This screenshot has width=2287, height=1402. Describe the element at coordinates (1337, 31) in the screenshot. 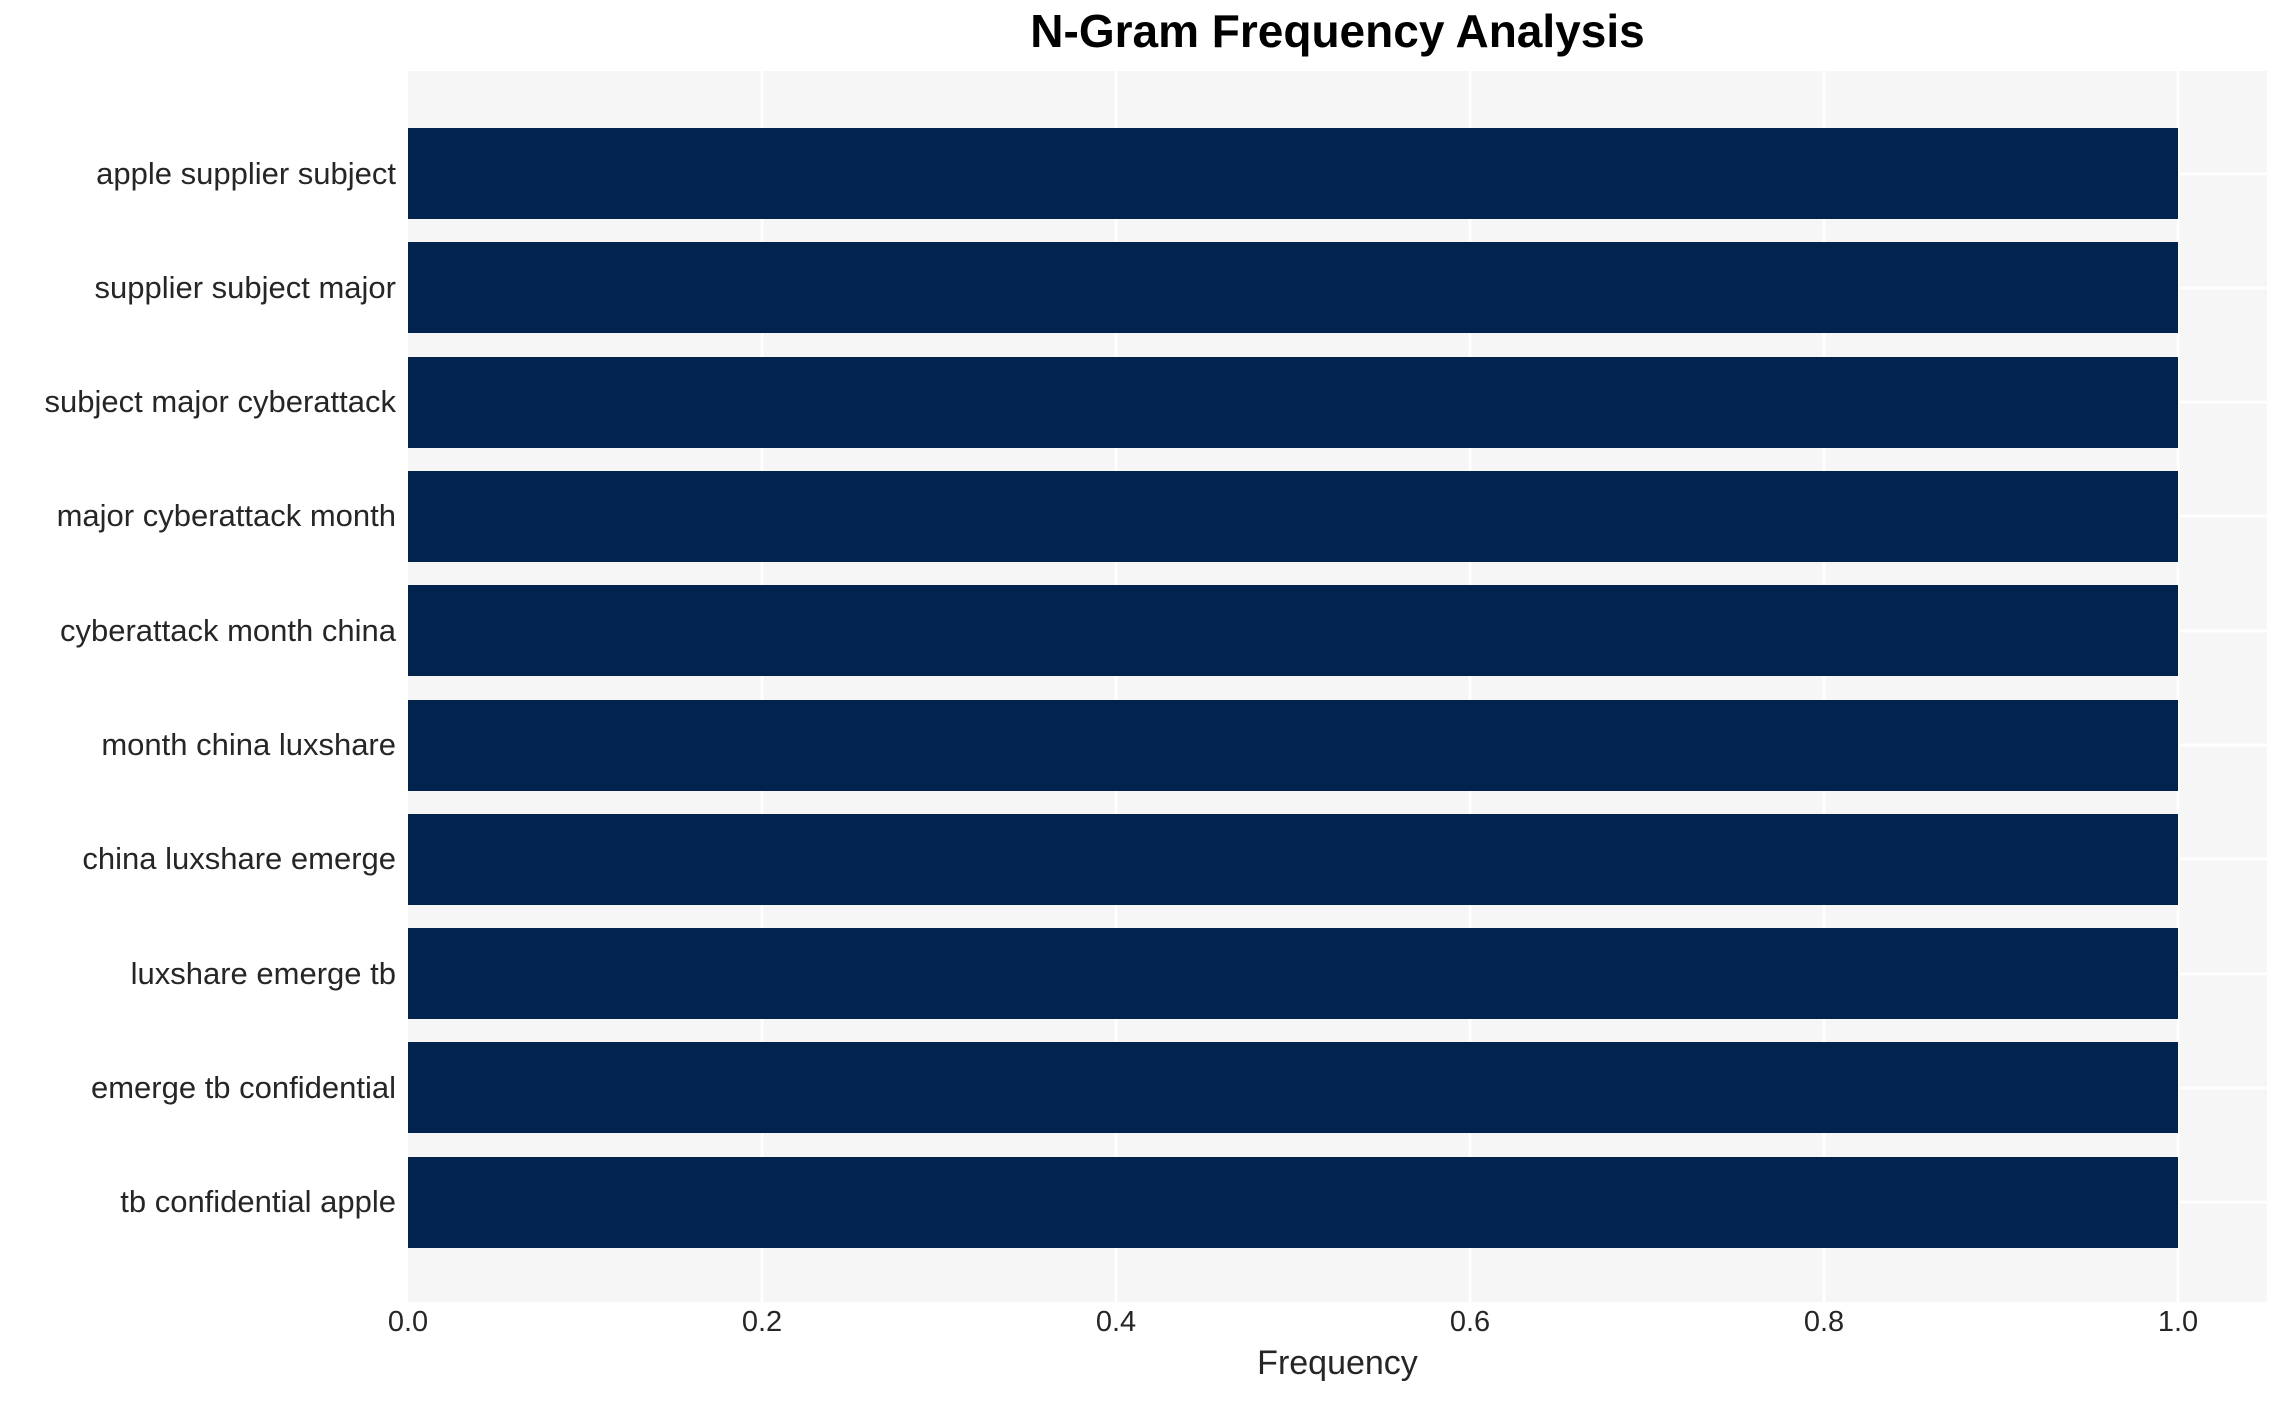

I see `chart-title: N-Gram Frequency Analysis` at that location.